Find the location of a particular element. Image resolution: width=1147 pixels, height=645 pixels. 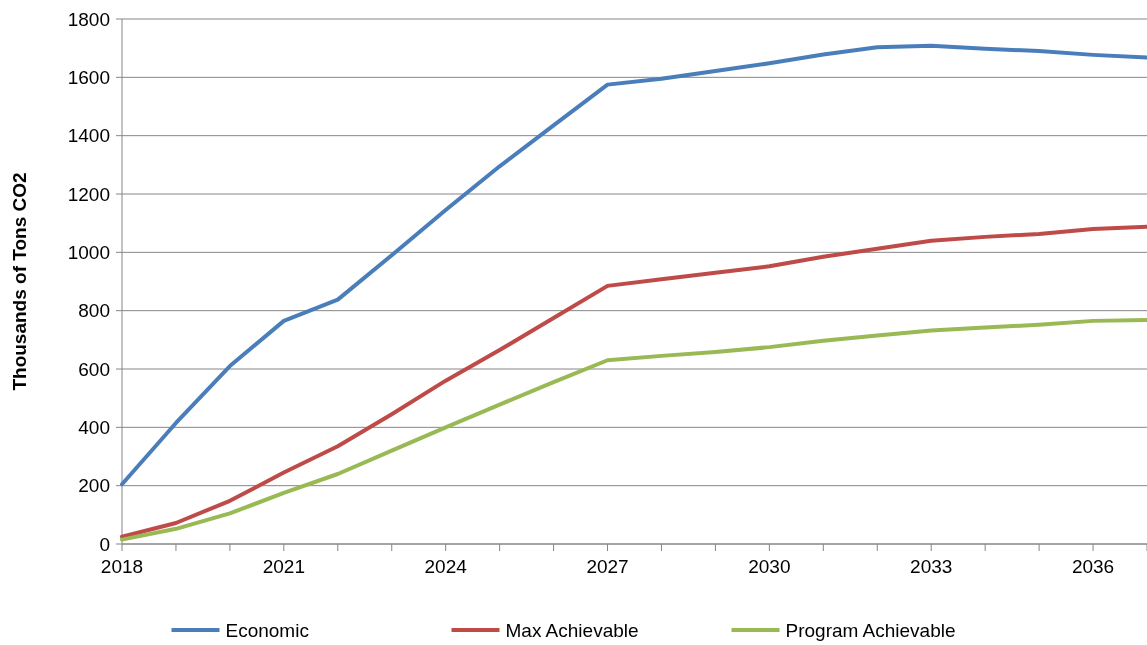

legend-label: Program Achievable is located at coordinates (870, 630).